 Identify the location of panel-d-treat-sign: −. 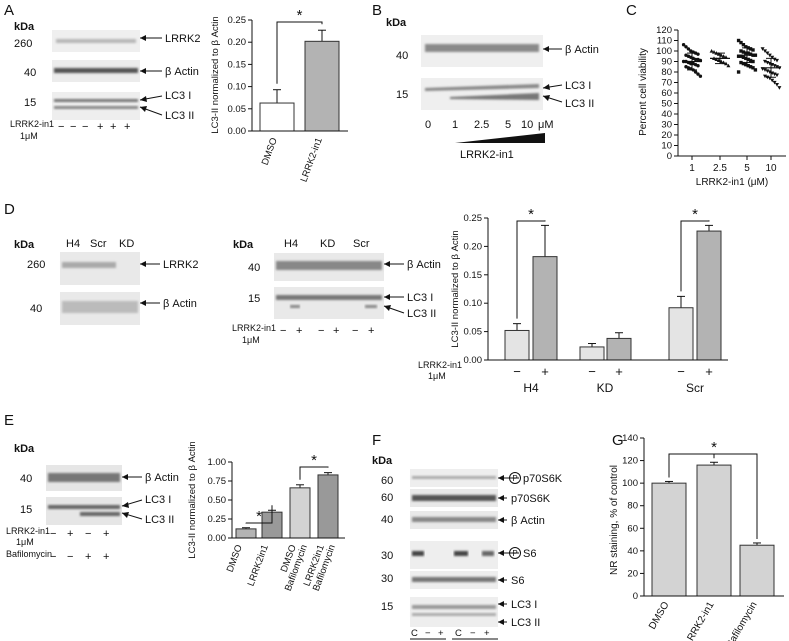
(355, 331).